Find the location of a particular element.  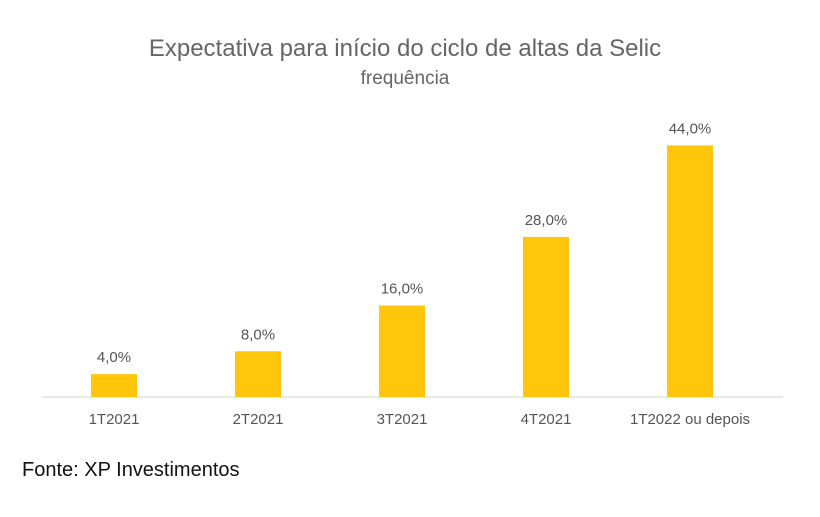

x-tick-label-3: 3T2021 is located at coordinates (402, 419).